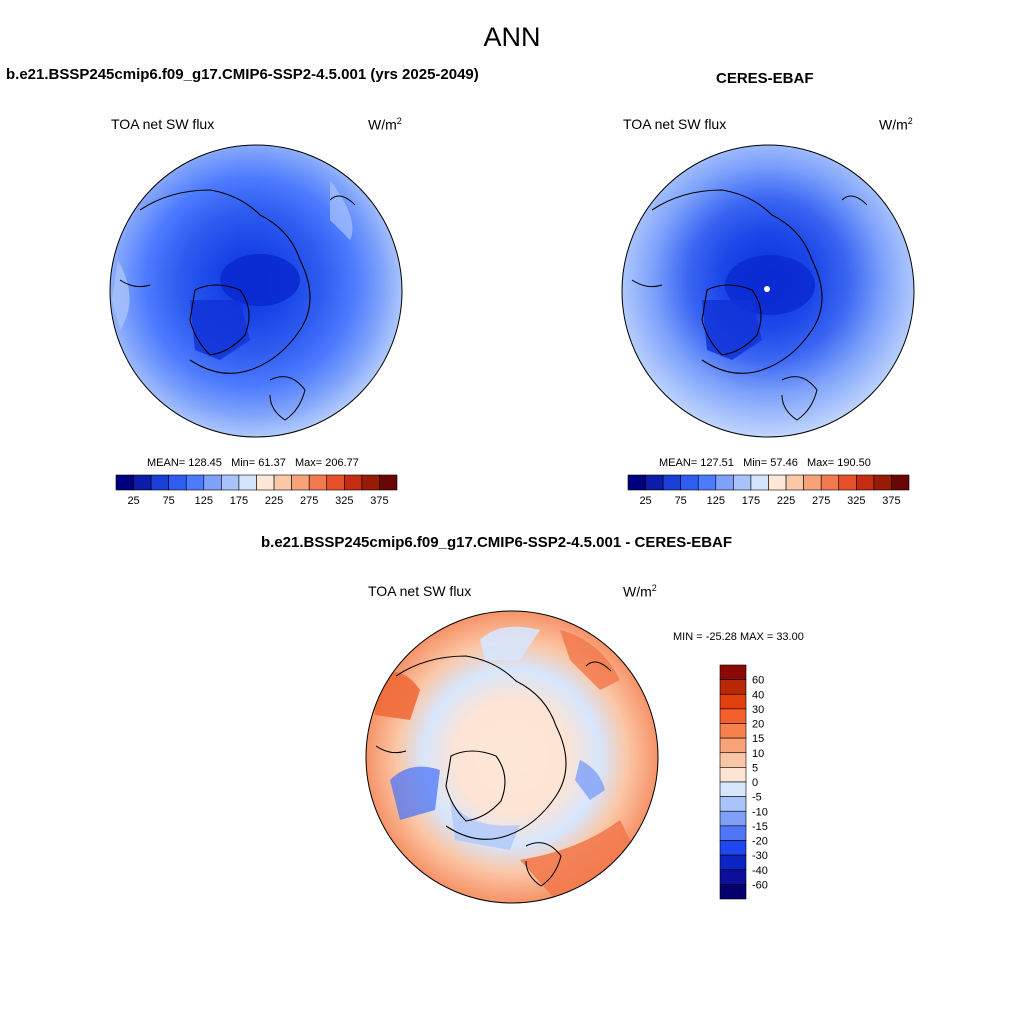  What do you see at coordinates (696, 463) in the screenshot?
I see `obs-mean: MEAN= 127.51` at bounding box center [696, 463].